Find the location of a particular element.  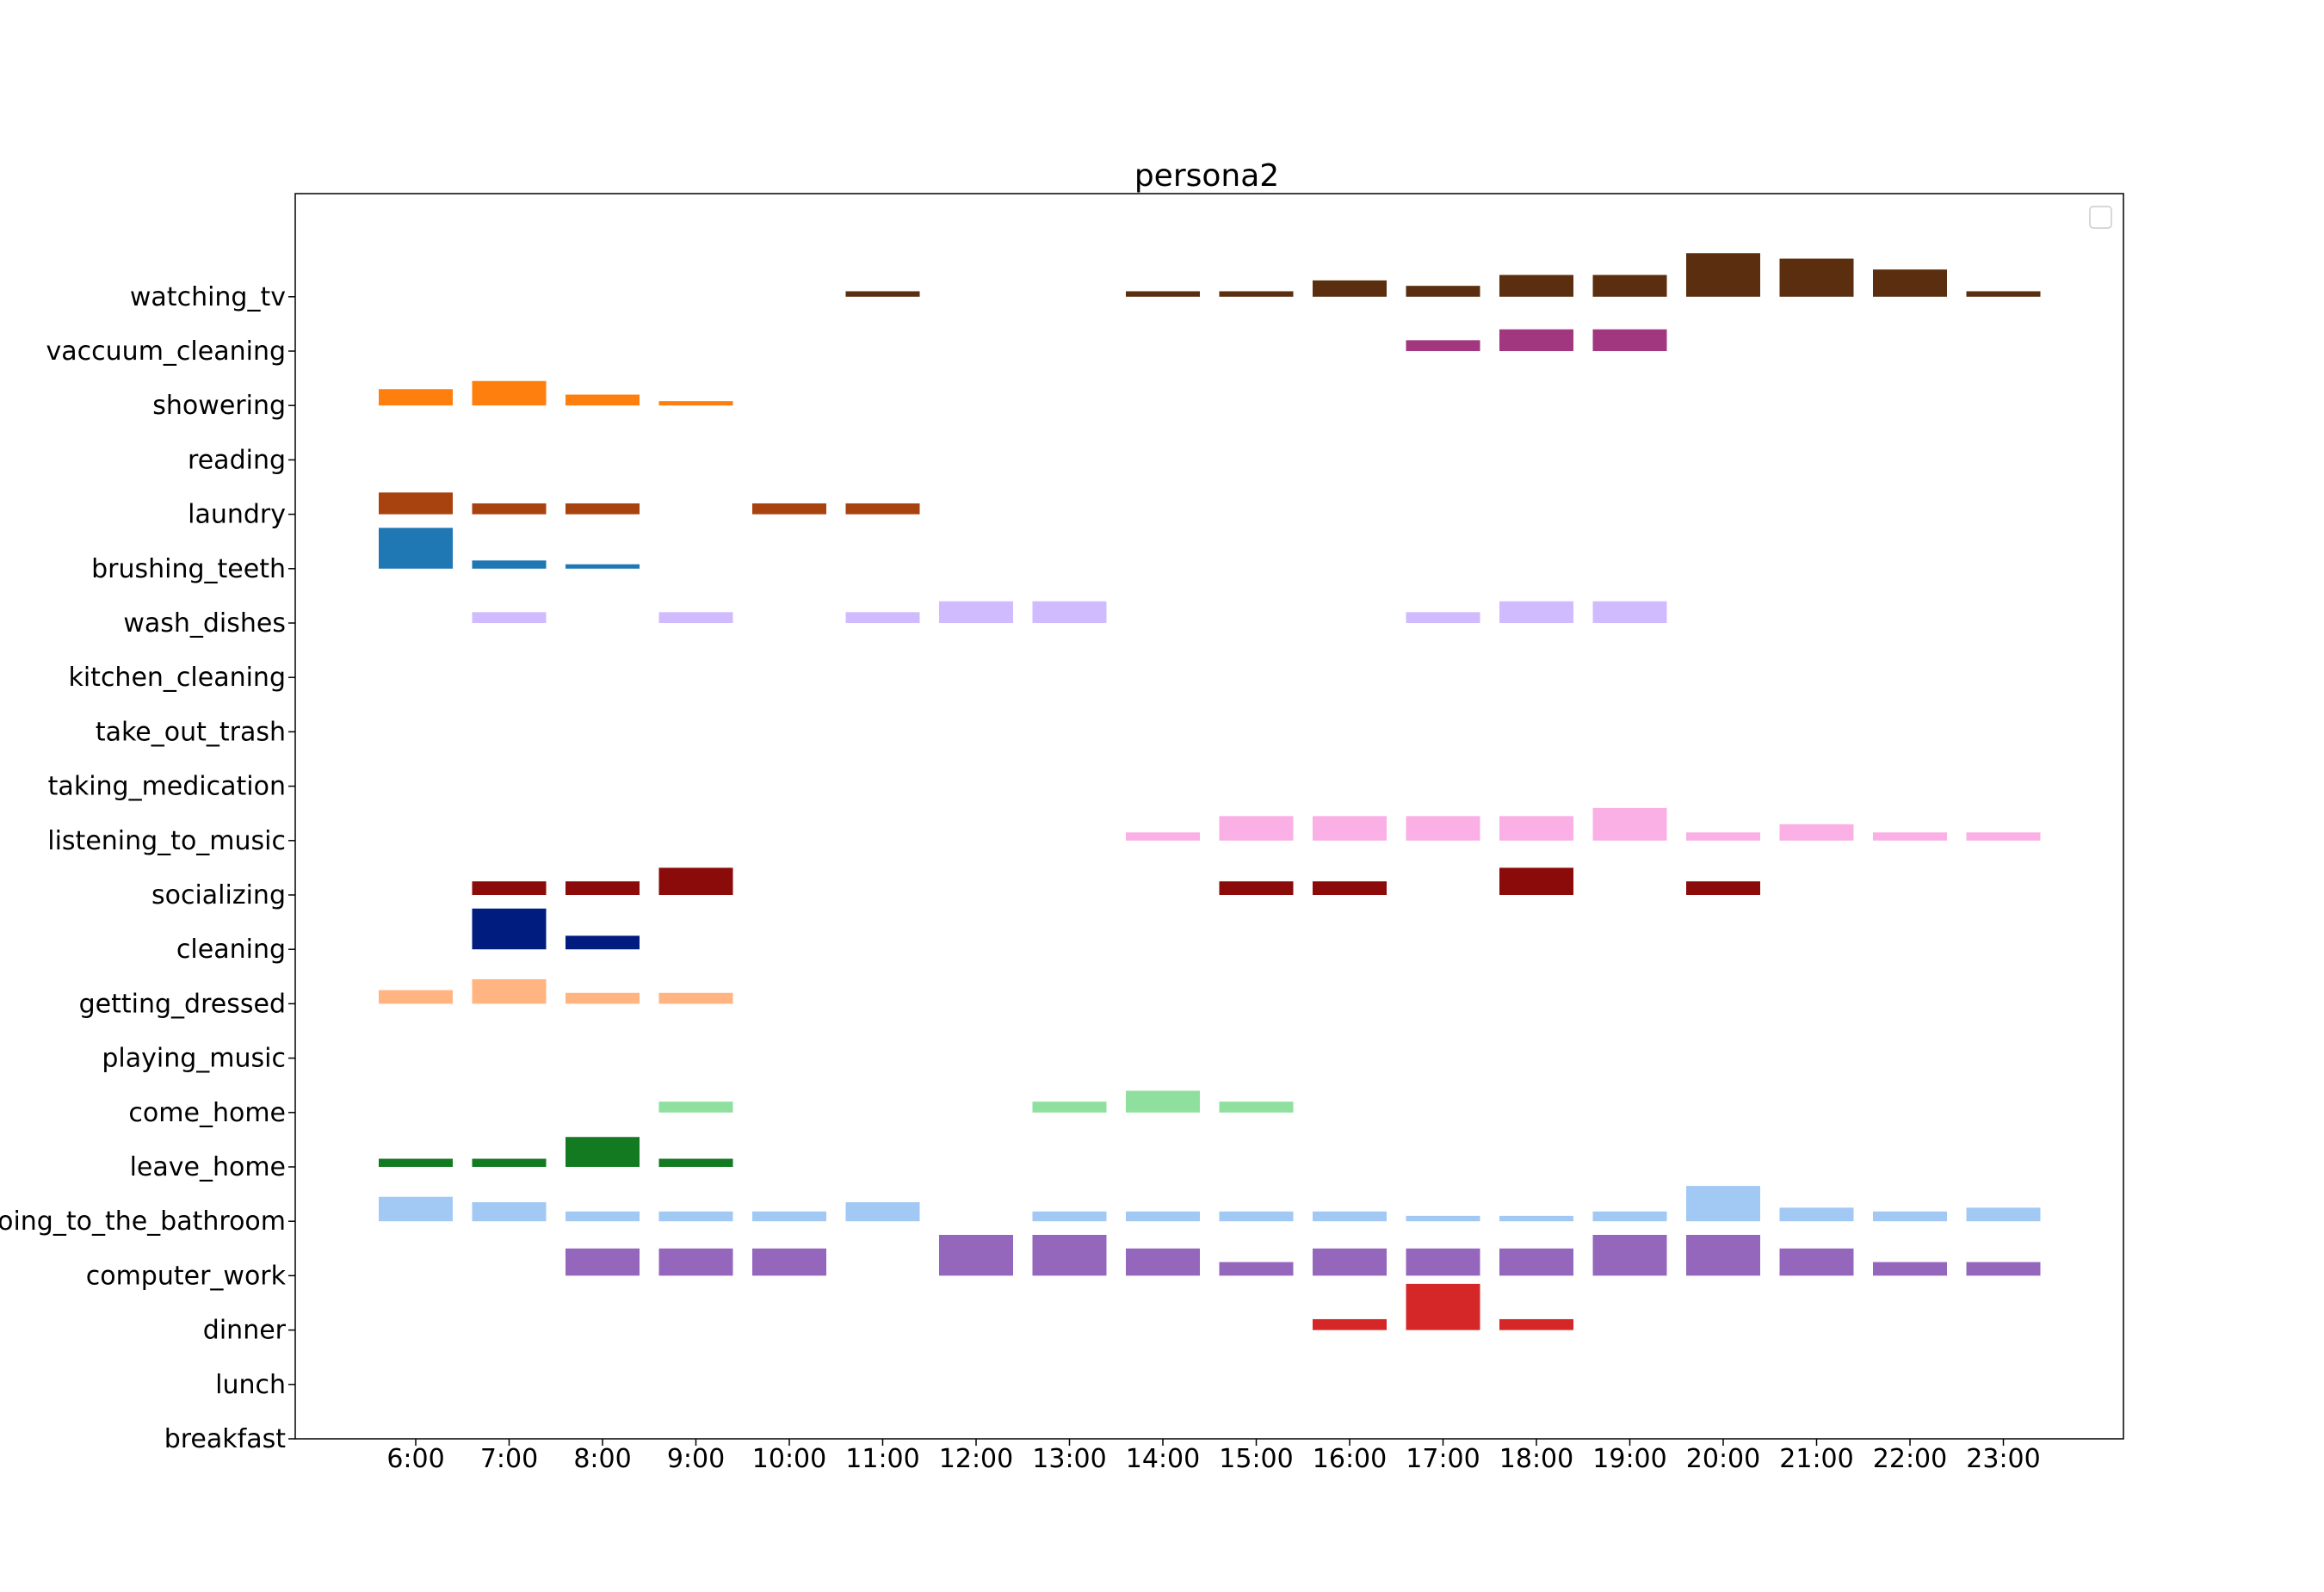

bar-dinner-16:00 is located at coordinates (1350, 1324).